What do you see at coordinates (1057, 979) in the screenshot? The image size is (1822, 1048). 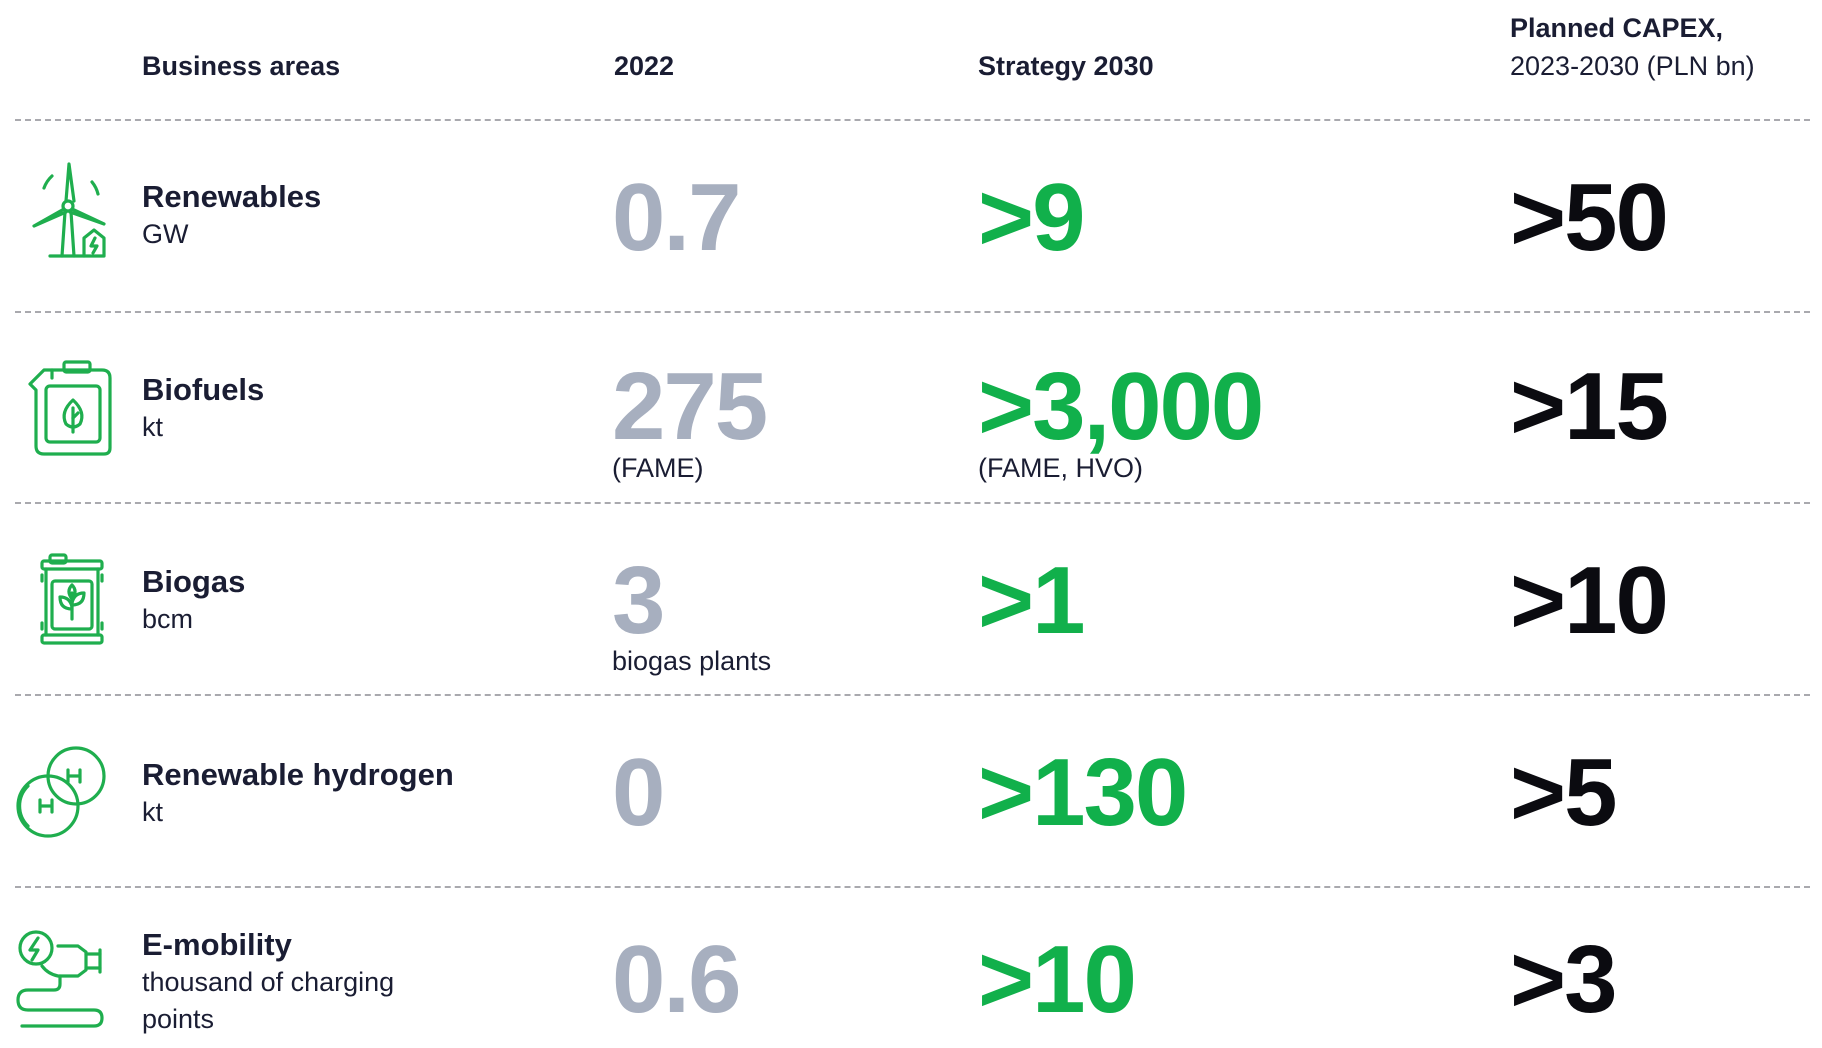 I see `row-emobility-2030-value: >10` at bounding box center [1057, 979].